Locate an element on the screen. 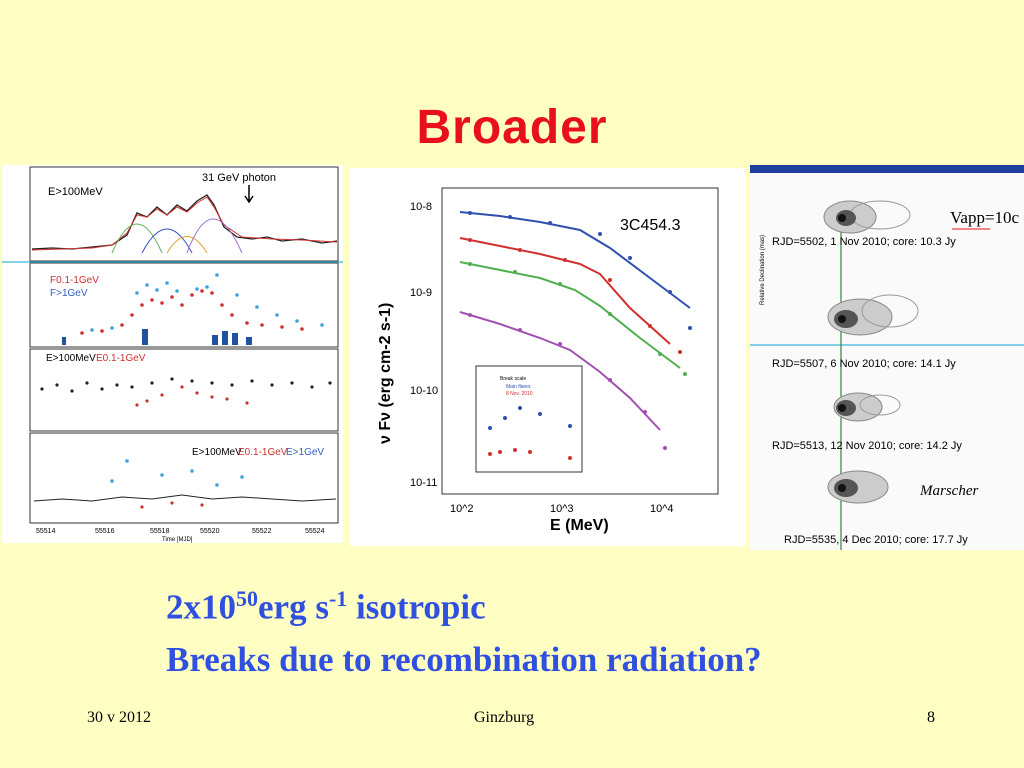 The height and width of the screenshot is (768, 1024). inset-legend-1: Break scale is located at coordinates (513, 379).